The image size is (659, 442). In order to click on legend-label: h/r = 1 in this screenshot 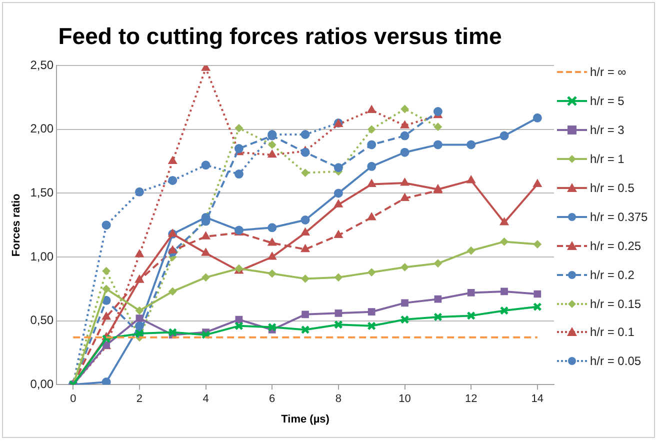, I will do `click(607, 159)`.